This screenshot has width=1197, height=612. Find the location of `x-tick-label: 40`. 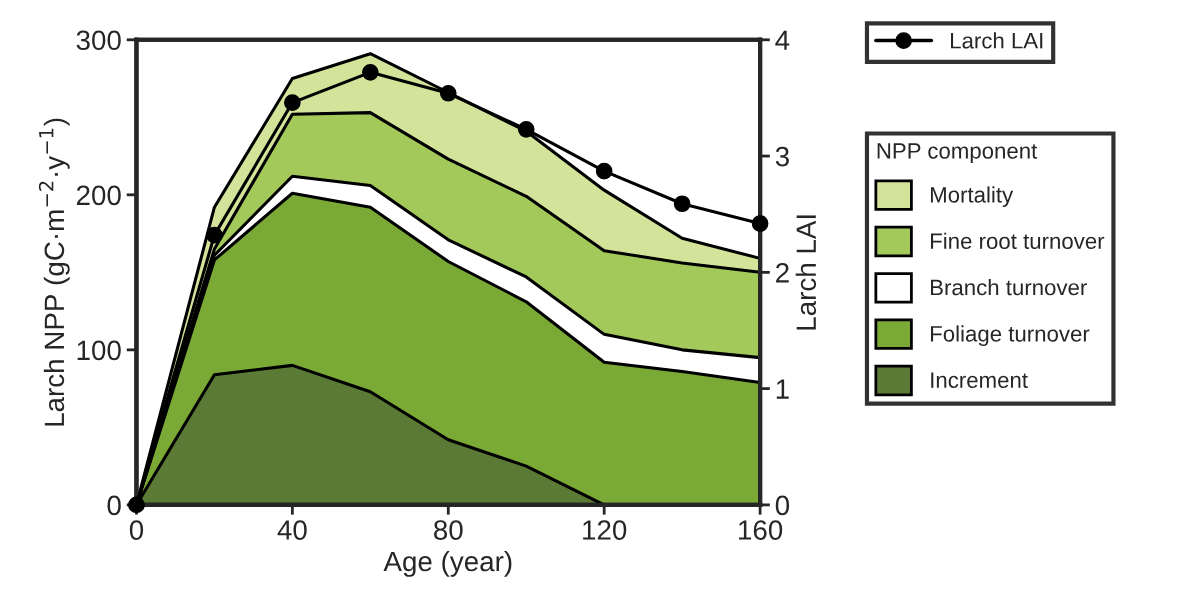

x-tick-label: 40 is located at coordinates (292, 530).